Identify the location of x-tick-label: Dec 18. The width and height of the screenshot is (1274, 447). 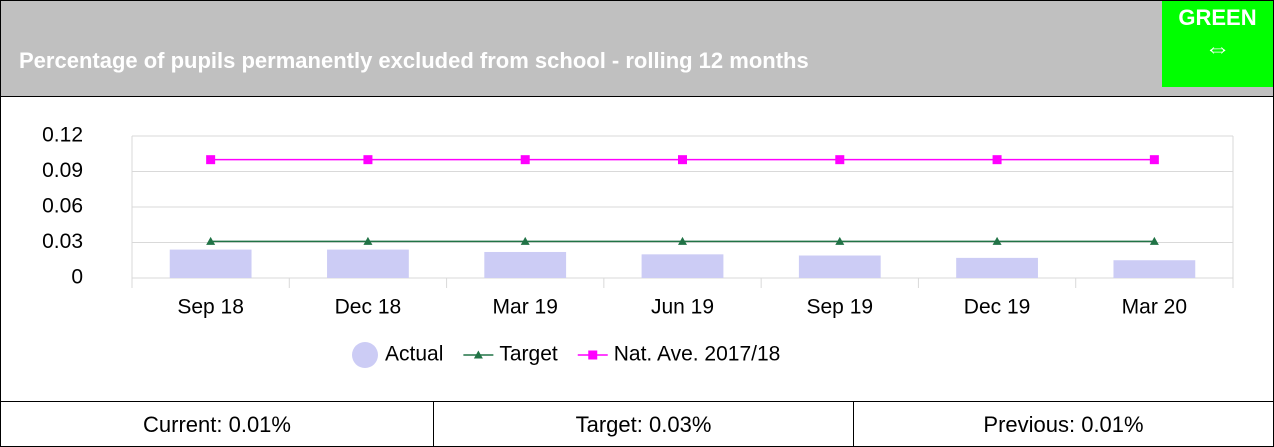
(368, 307).